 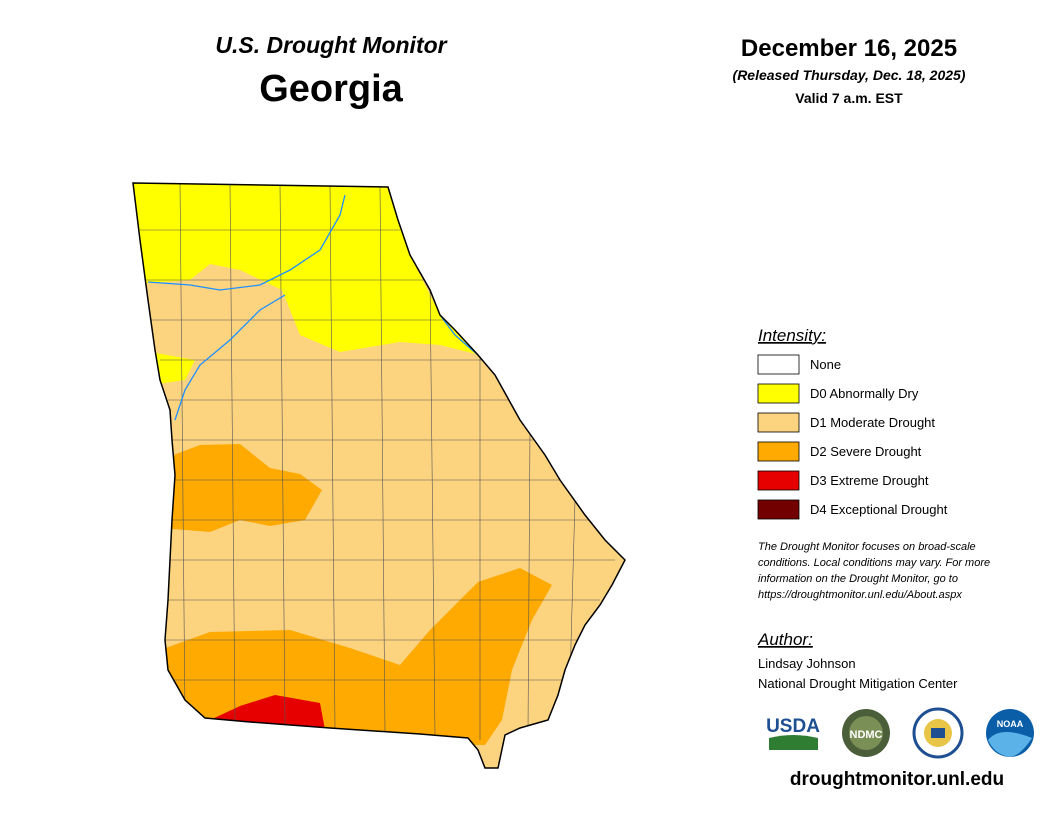 I want to click on legend-label: D0 Abnormally Dry, so click(x=864, y=393).